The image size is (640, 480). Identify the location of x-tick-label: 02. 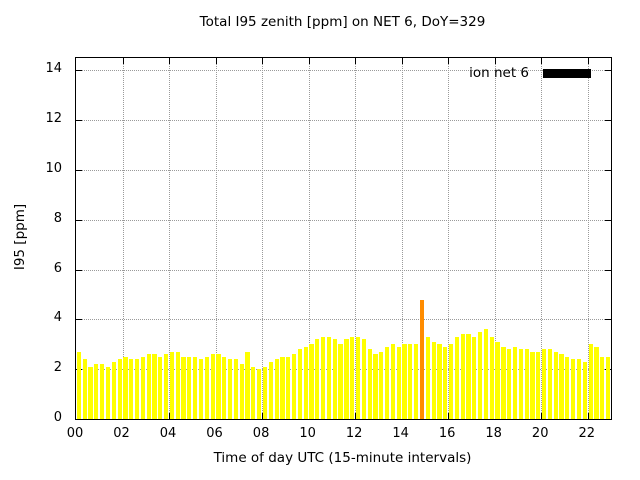
(121, 433).